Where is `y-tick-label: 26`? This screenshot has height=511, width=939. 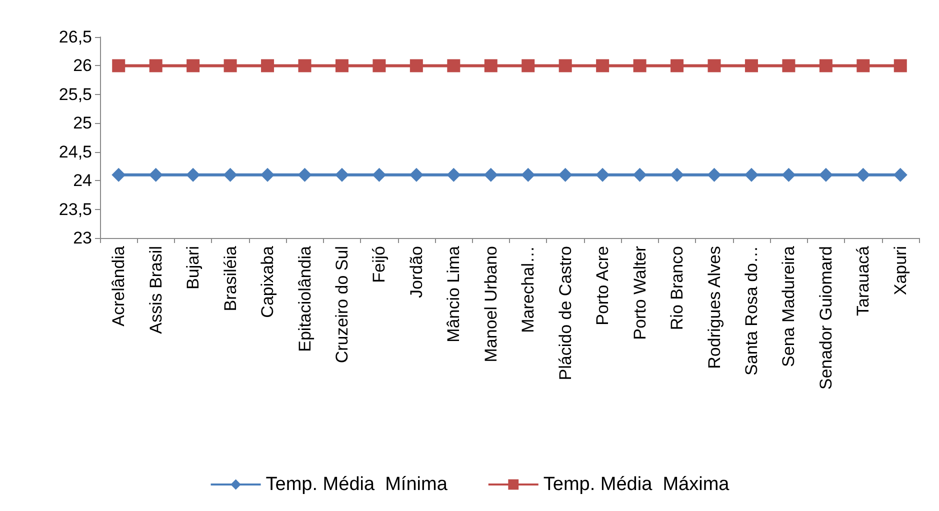
y-tick-label: 26 is located at coordinates (82, 66).